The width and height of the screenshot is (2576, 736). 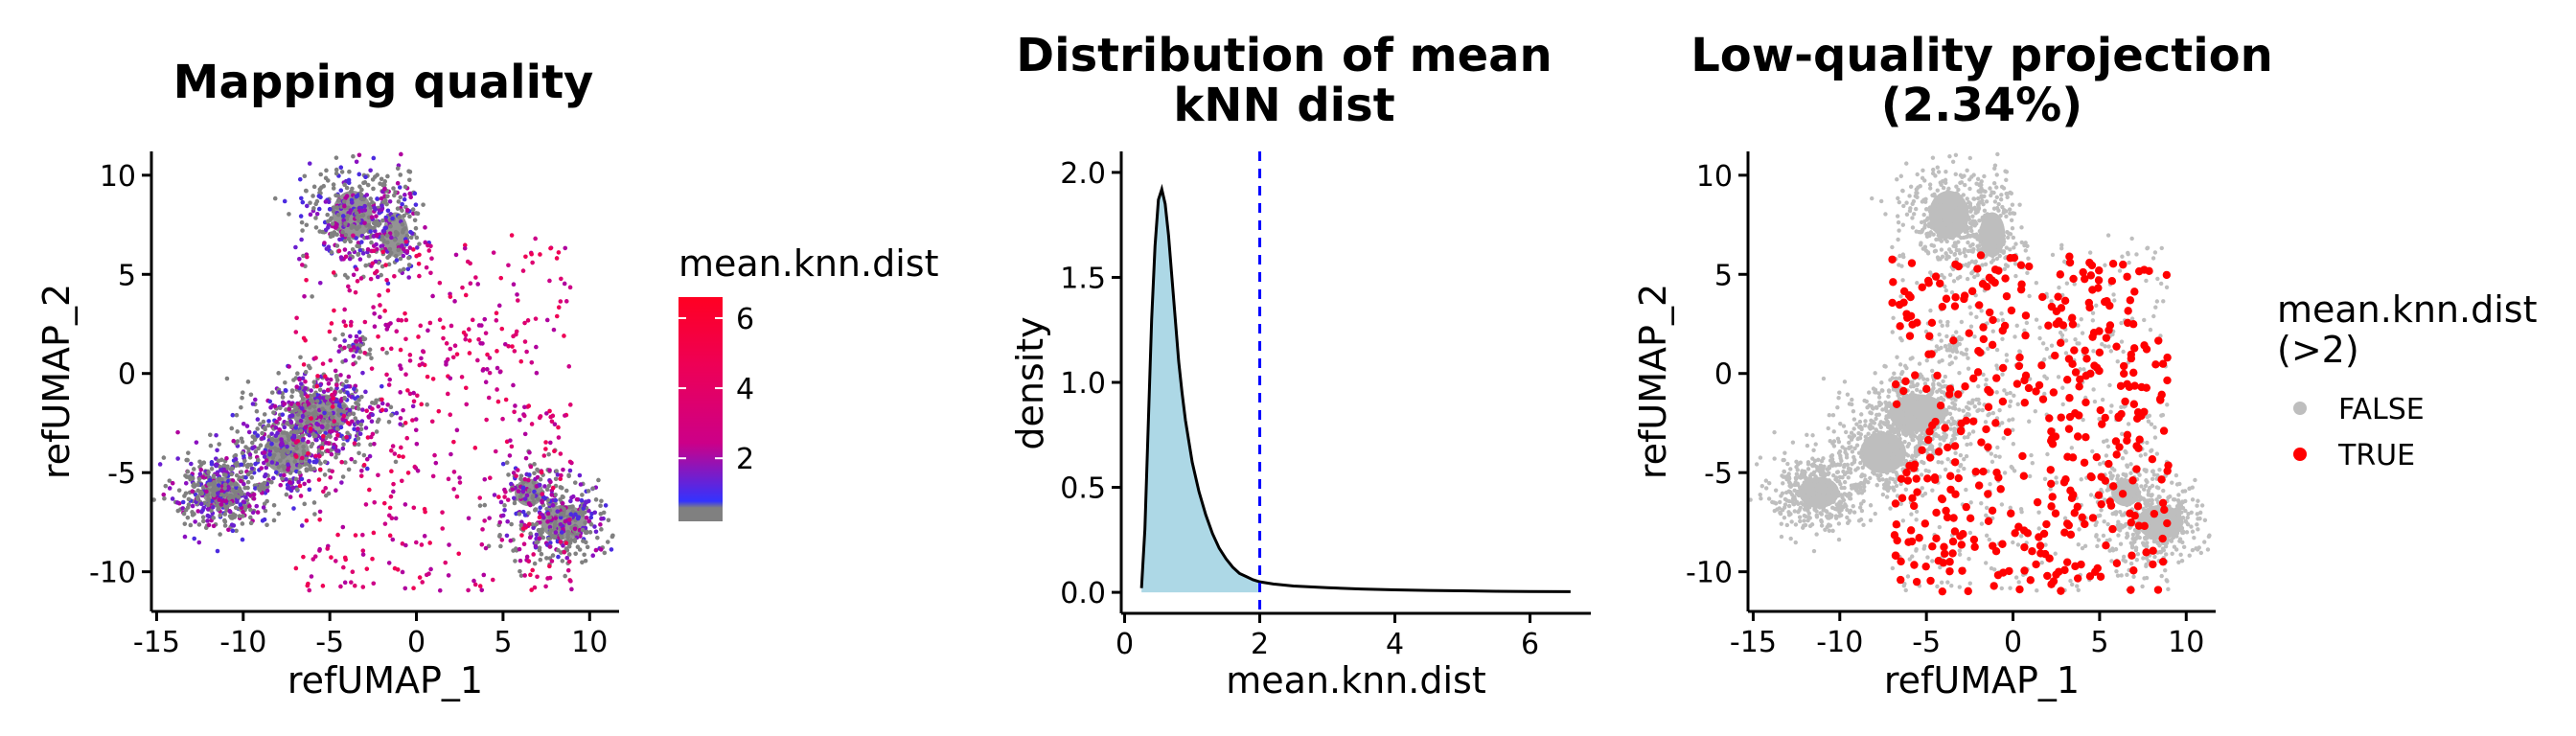 I want to click on x-tick-label: 5, so click(x=503, y=642).